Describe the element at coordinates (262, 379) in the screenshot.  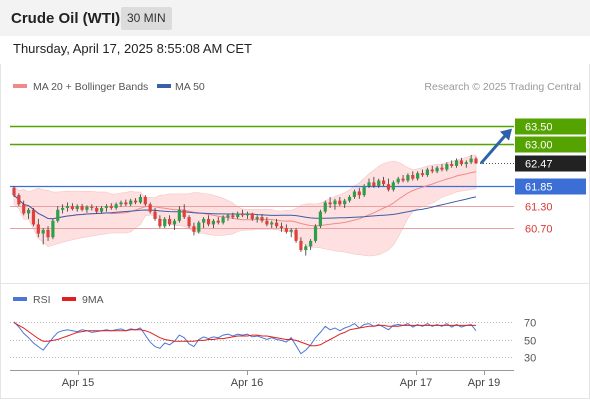
I see `time-axis: Apr 15 Apr 16 Apr 17 Apr 19` at that location.